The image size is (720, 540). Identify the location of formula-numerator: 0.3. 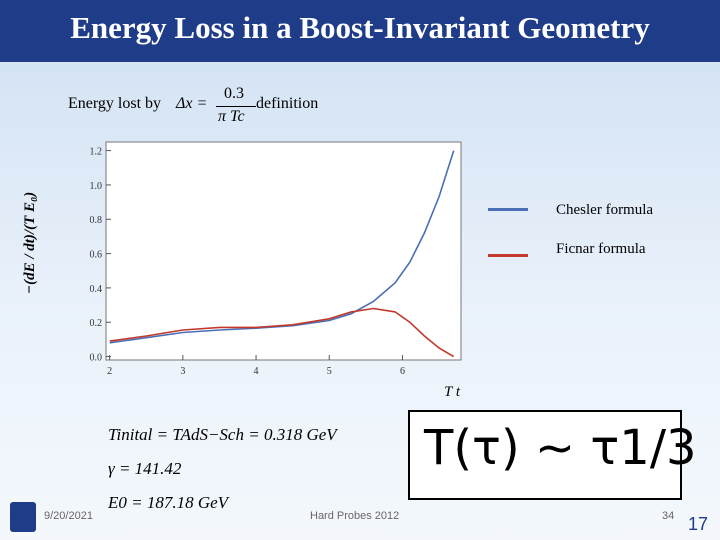
(234, 93).